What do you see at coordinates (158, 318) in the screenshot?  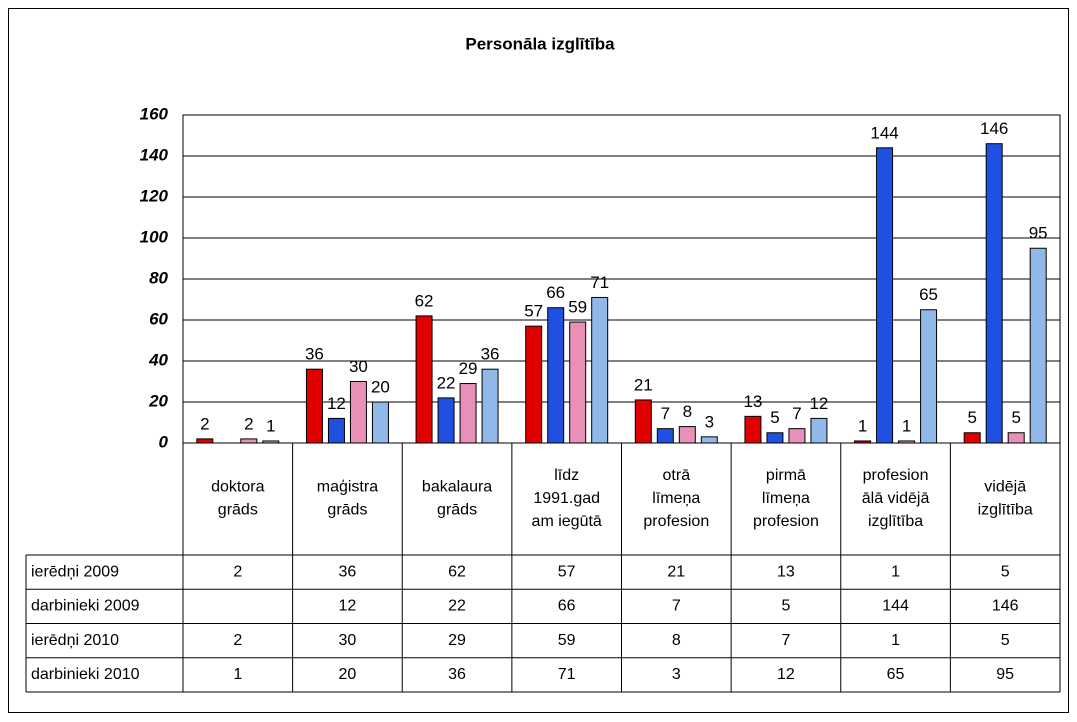 I see `y-tick-label: 60` at bounding box center [158, 318].